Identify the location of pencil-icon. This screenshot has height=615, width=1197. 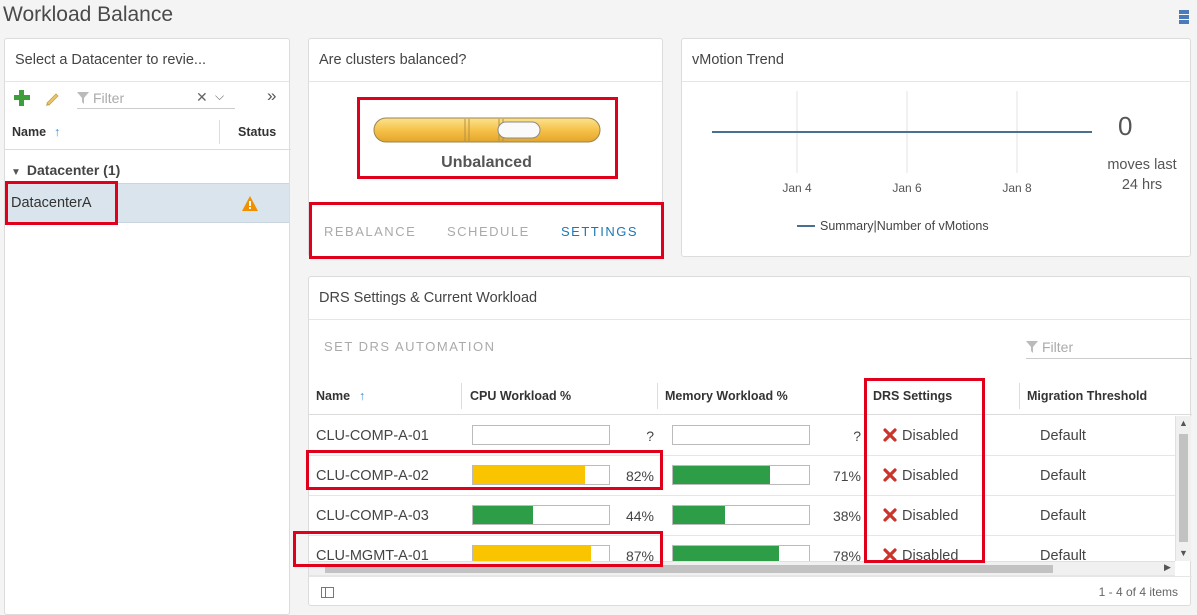
(52, 98).